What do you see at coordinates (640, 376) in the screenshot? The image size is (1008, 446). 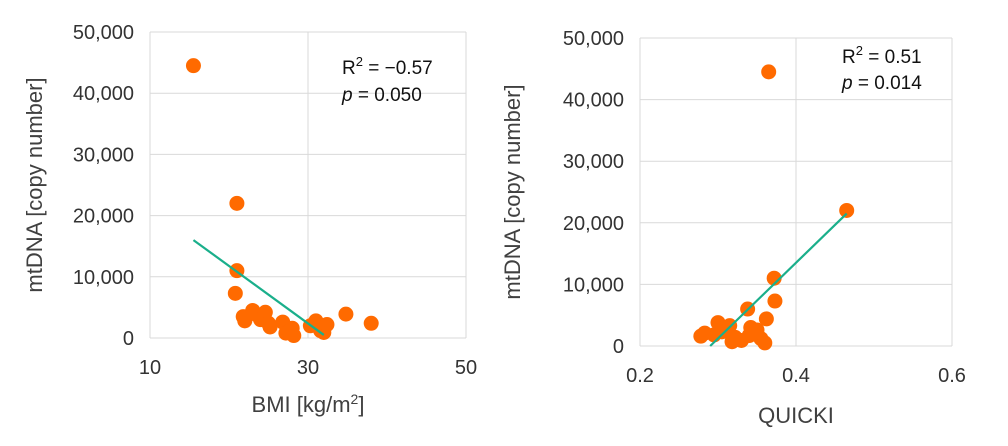 I see `x-tick-label: 0.2` at bounding box center [640, 376].